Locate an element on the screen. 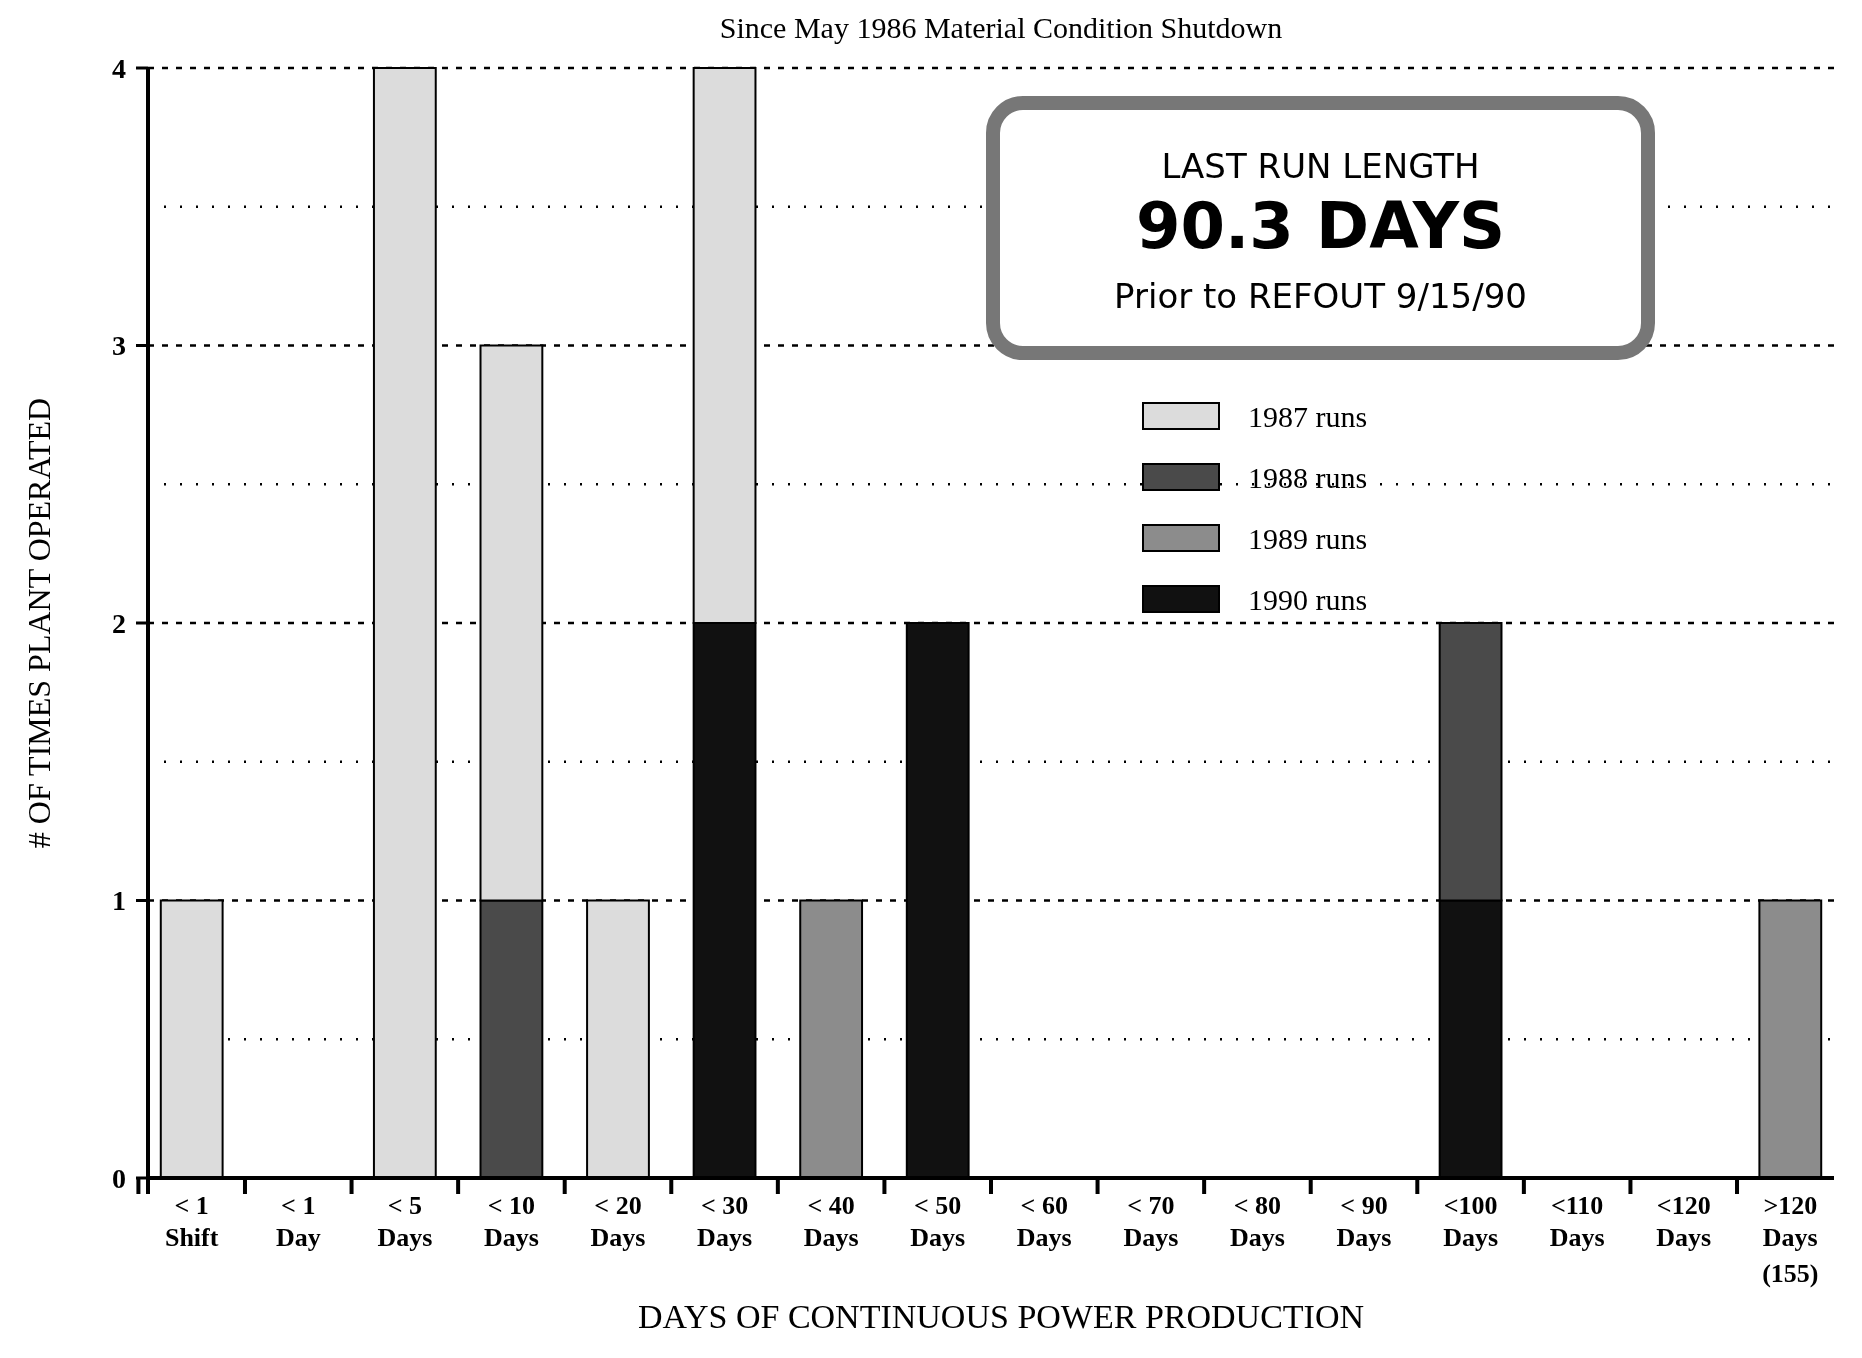  text: (155) is located at coordinates (1790, 1273).